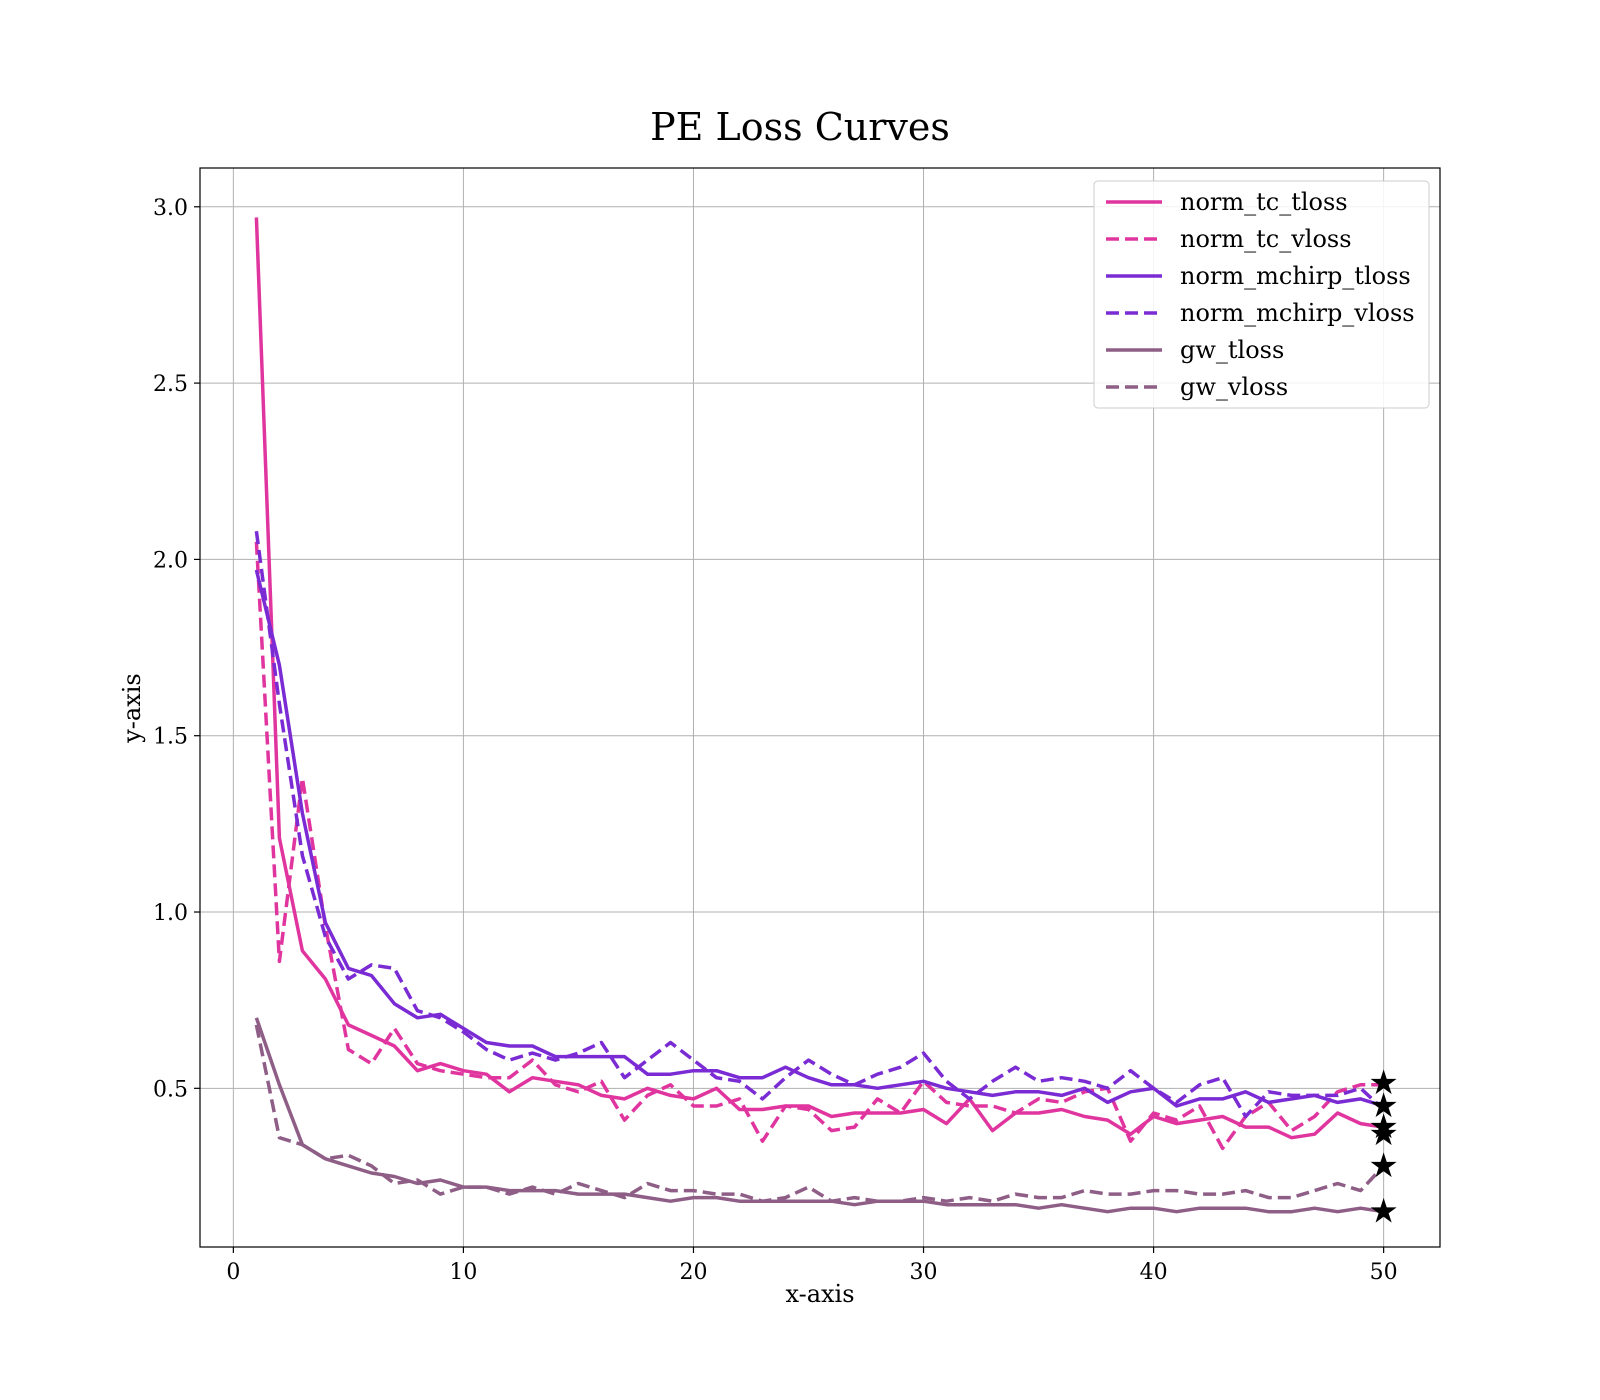 This screenshot has height=1400, width=1600. What do you see at coordinates (693, 1272) in the screenshot?
I see `x-tick-label: 20` at bounding box center [693, 1272].